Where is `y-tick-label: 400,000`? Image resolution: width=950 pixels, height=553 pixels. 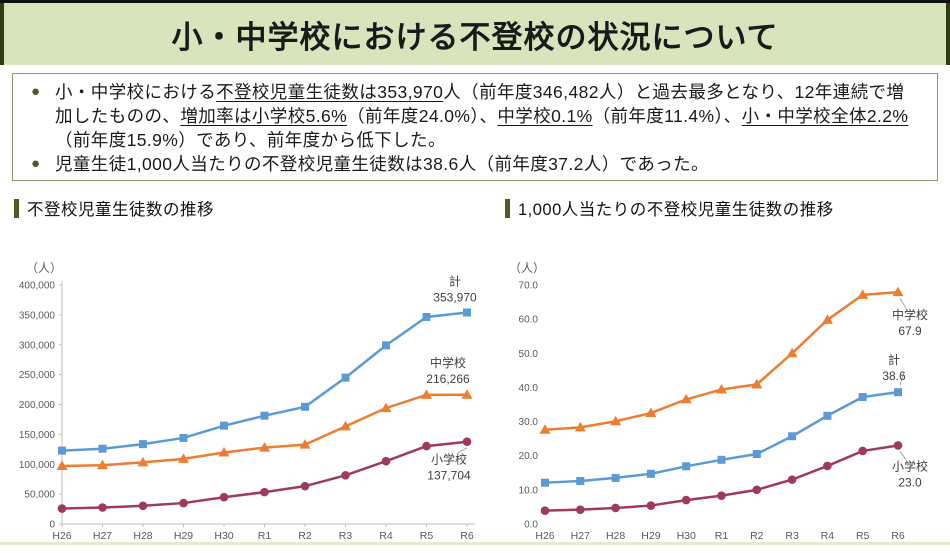 y-tick-label: 400,000 is located at coordinates (37, 286).